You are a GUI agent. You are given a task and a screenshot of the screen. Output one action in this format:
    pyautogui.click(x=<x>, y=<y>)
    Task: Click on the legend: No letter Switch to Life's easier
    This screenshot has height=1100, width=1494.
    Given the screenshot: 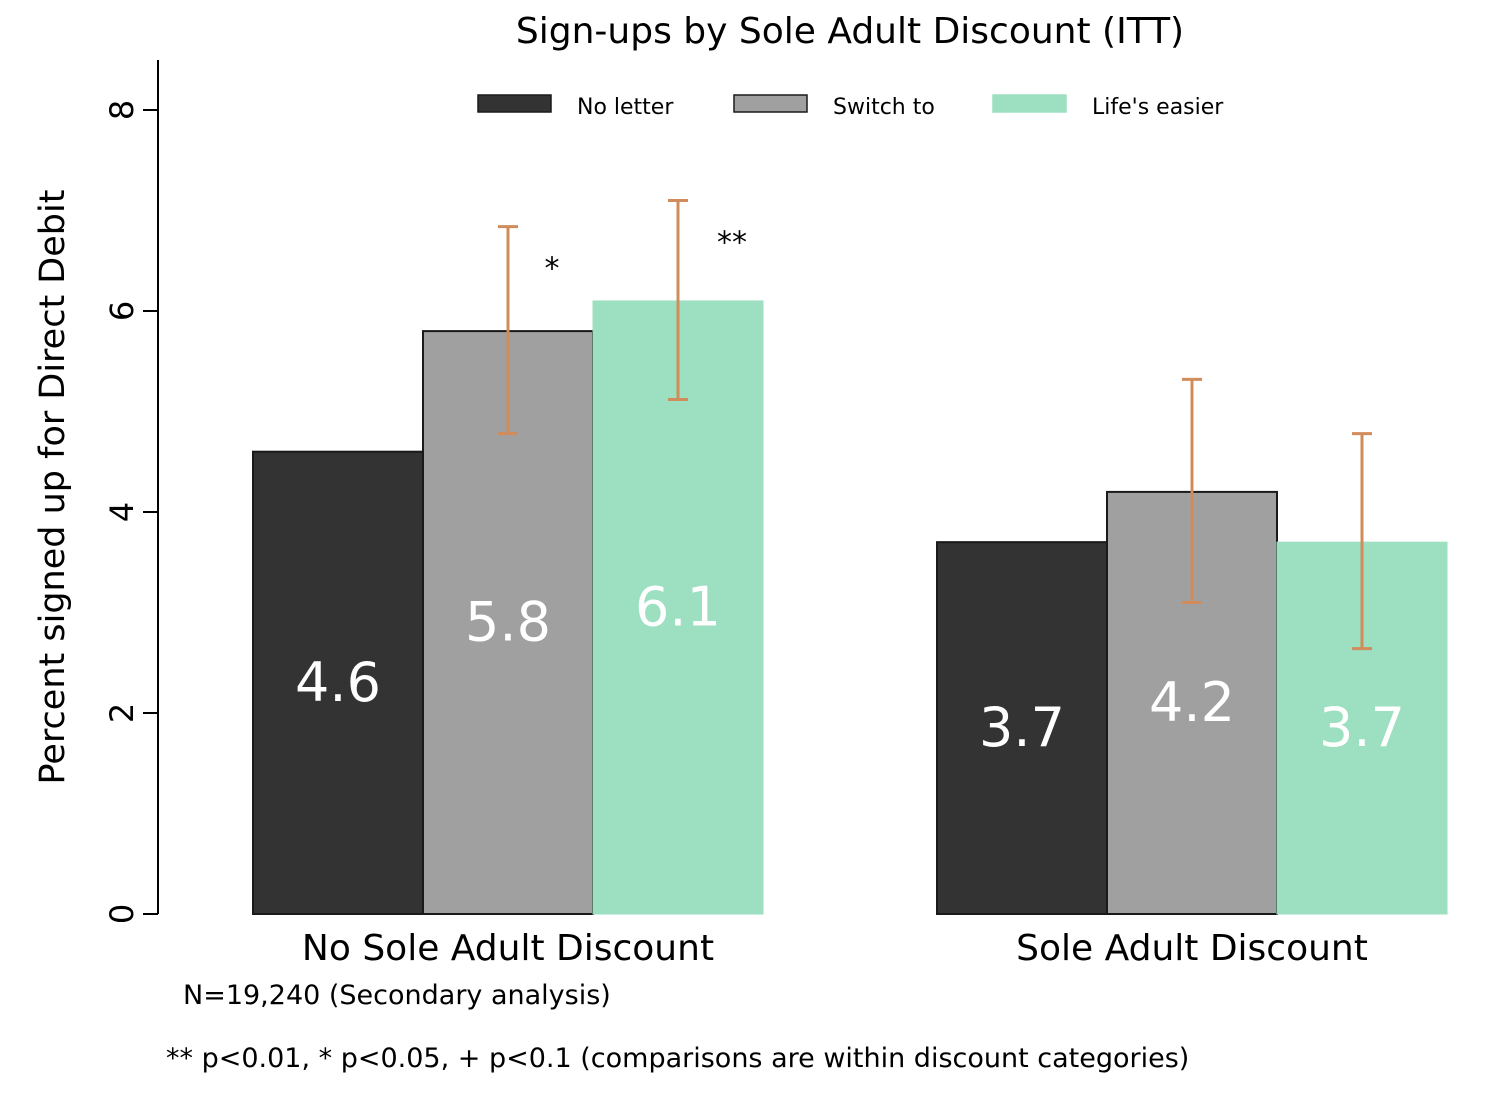 What is the action you would take?
    pyautogui.click(x=850, y=107)
    